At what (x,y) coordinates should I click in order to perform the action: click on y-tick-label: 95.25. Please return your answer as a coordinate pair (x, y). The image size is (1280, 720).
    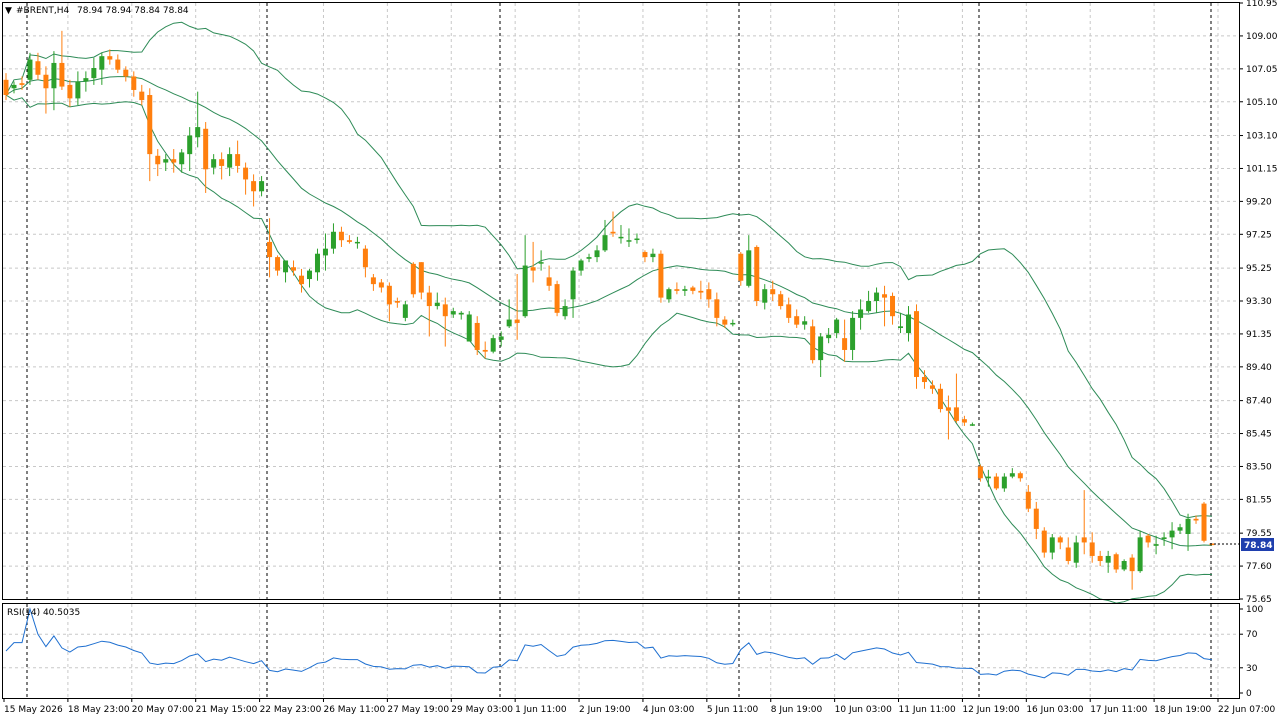
    Looking at the image, I should click on (1259, 269).